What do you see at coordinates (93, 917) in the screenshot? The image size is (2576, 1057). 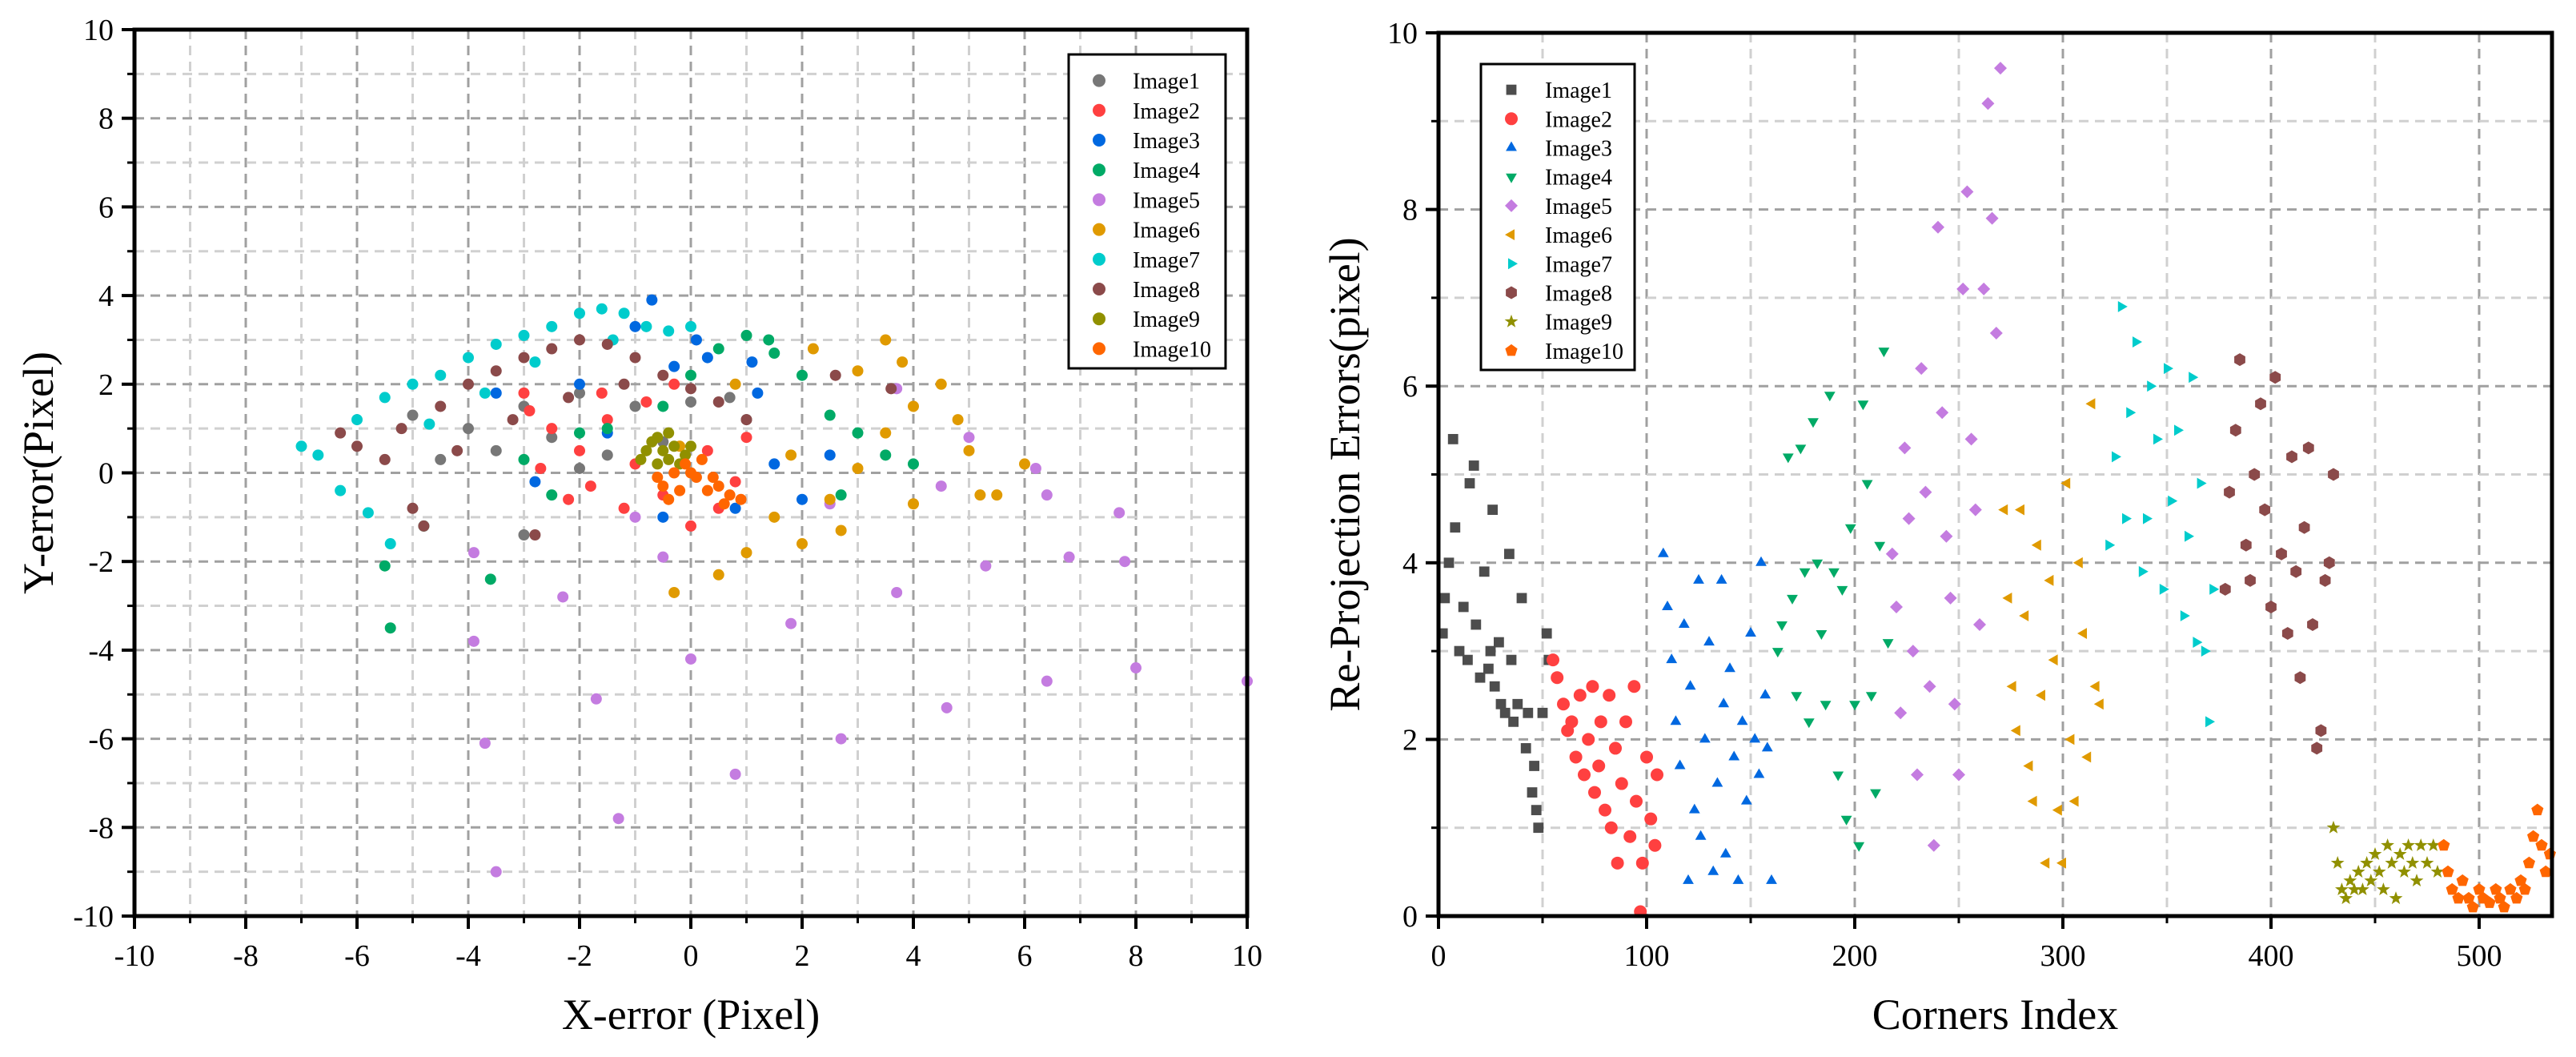 I see `y-tick-label: -10` at bounding box center [93, 917].